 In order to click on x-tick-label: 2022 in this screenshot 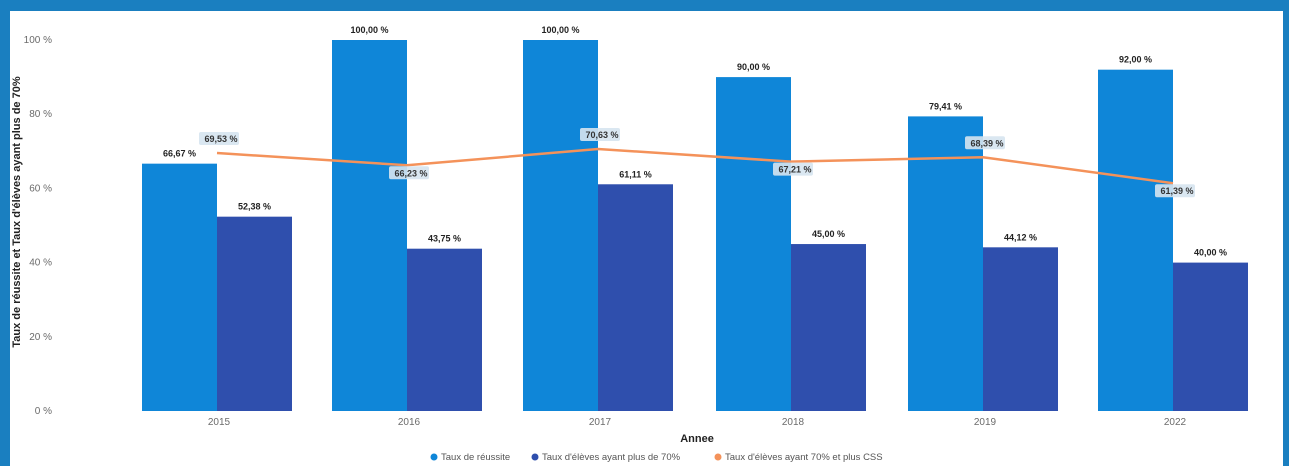, I will do `click(1175, 422)`.